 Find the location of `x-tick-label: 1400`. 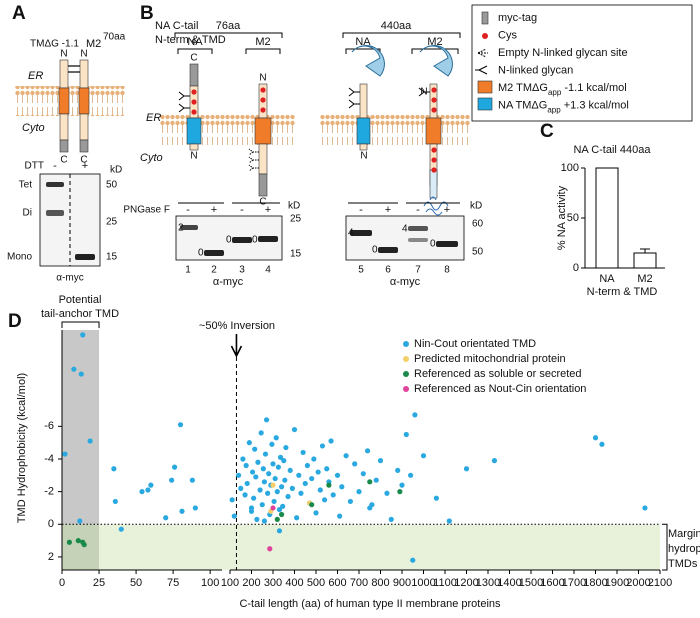

x-tick-label: 1400 is located at coordinates (509, 583).